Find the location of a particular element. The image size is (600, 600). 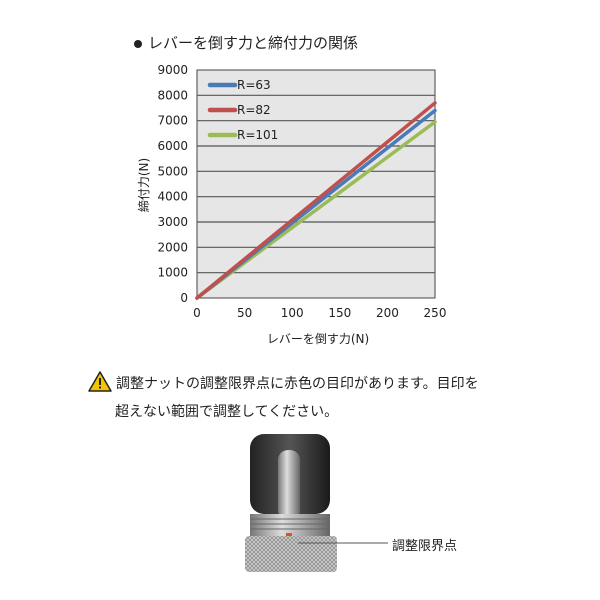

legend-label: R=63 is located at coordinates (254, 85).